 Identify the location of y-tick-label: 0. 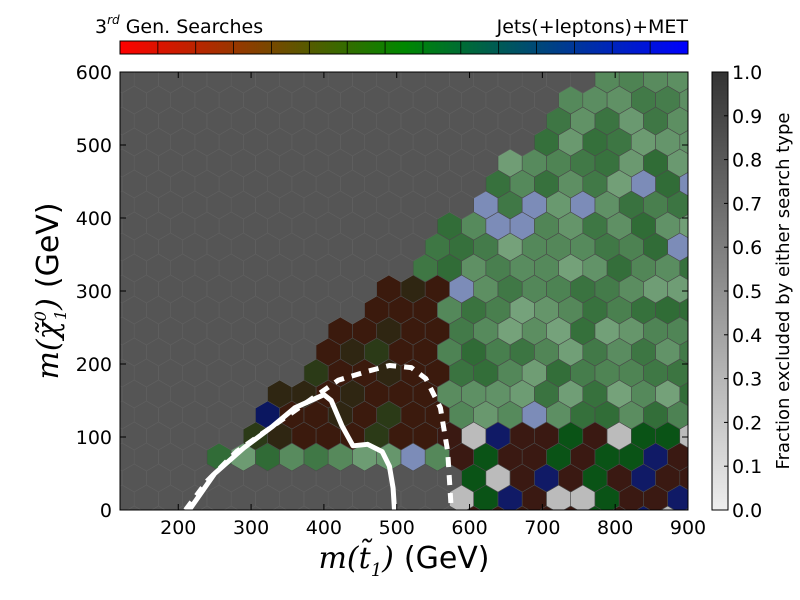
(106, 511).